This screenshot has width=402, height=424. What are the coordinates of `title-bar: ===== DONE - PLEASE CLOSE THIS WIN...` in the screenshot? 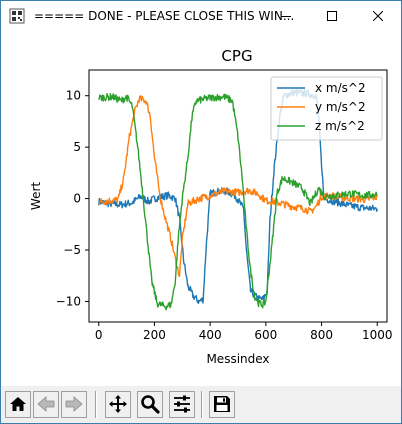 It's located at (201, 16).